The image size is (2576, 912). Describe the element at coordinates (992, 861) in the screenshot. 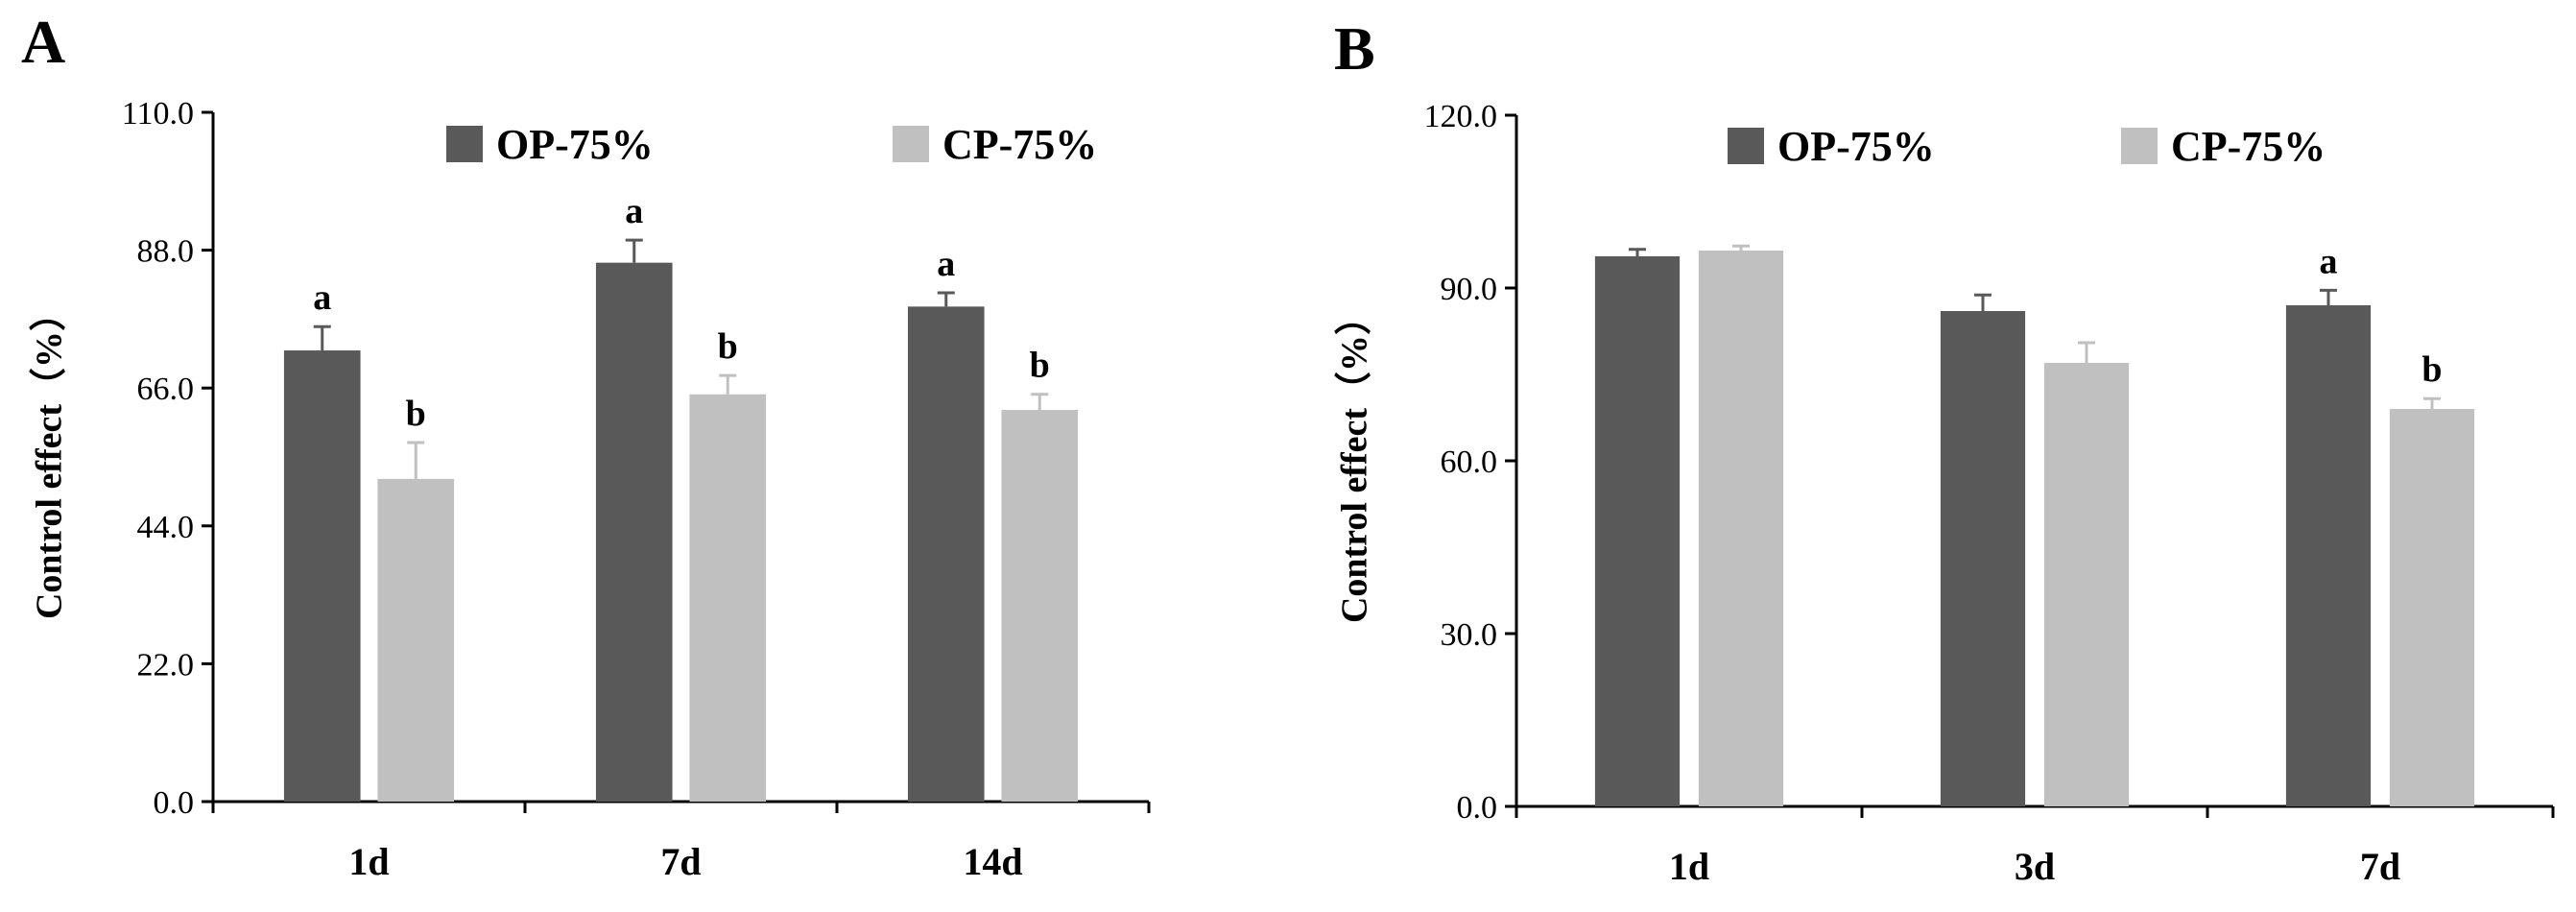

I see `x-category-label: 14d` at that location.